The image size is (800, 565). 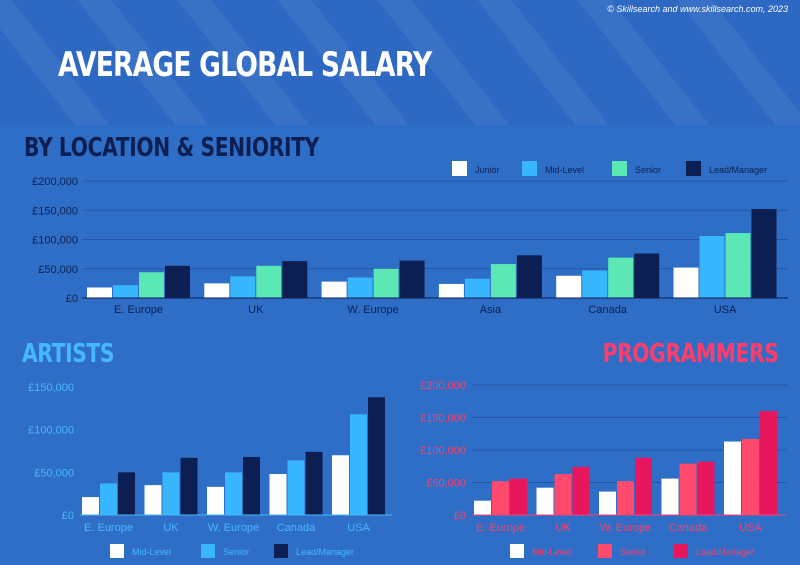 What do you see at coordinates (491, 310) in the screenshot?
I see `x-tick-label: Asia` at bounding box center [491, 310].